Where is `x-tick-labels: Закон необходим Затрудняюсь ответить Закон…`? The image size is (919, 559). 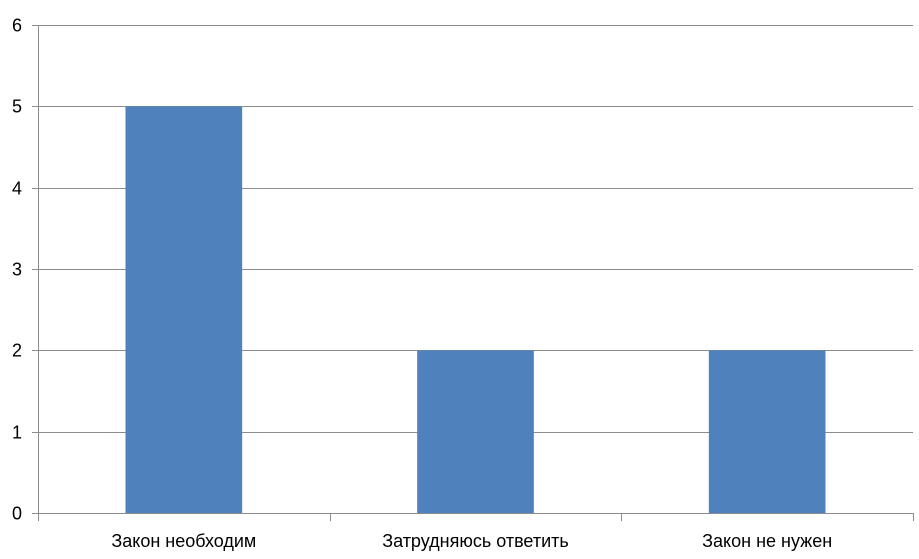 x-tick-labels: Закон необходим Затрудняюсь ответить Закон… is located at coordinates (471, 541).